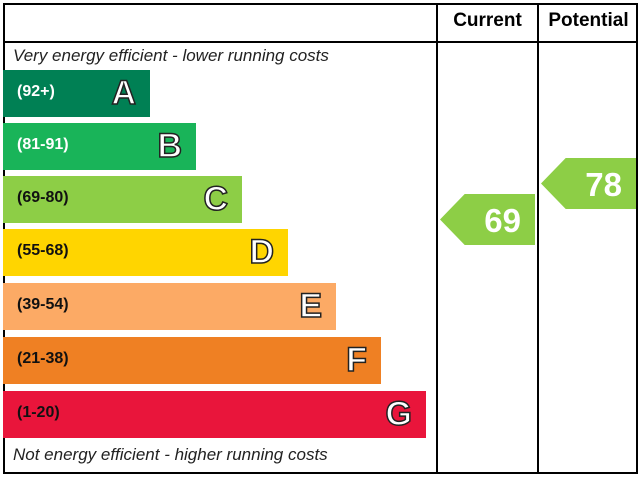 Image resolution: width=640 pixels, height=479 pixels. Describe the element at coordinates (192, 360) in the screenshot. I see `band: (21-38) F` at that location.